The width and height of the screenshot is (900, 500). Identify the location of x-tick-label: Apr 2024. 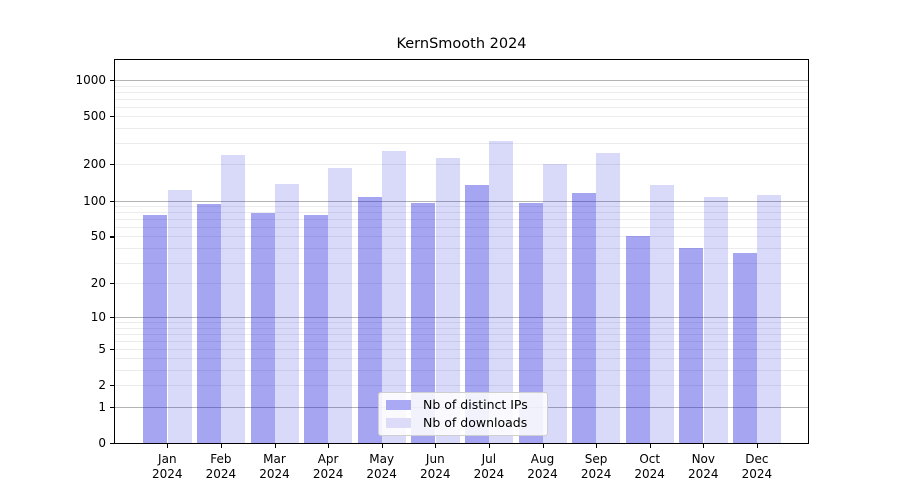
(328, 466).